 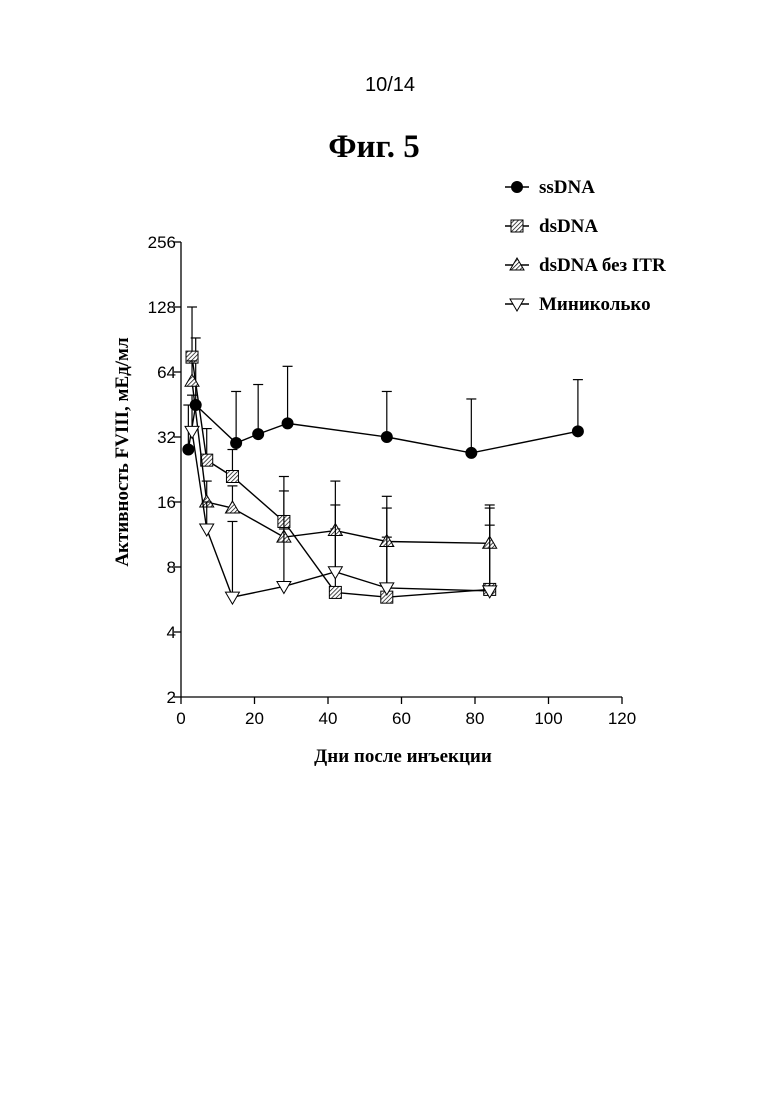 I want to click on y-tick-label: 32, so click(x=166, y=437).